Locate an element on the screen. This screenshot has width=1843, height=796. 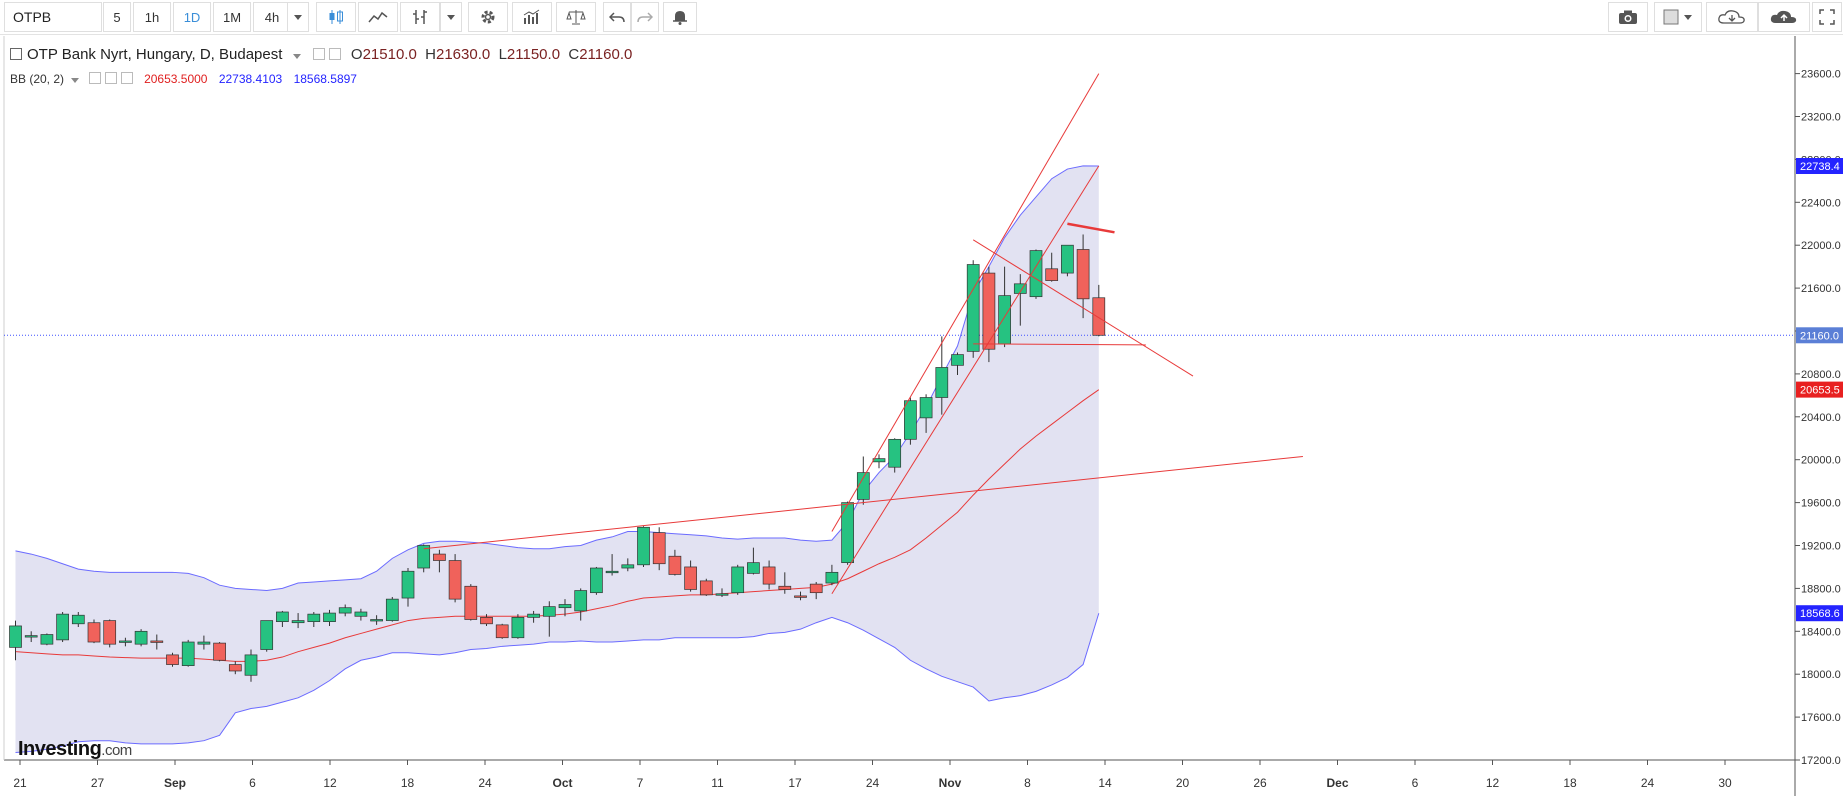
low-value: 21150.0 is located at coordinates (533, 54).